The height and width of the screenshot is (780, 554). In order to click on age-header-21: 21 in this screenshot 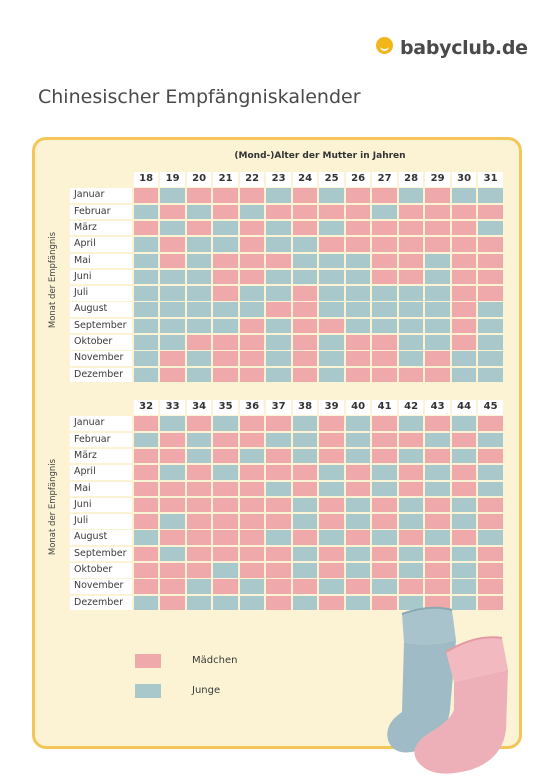, I will do `click(225, 179)`.